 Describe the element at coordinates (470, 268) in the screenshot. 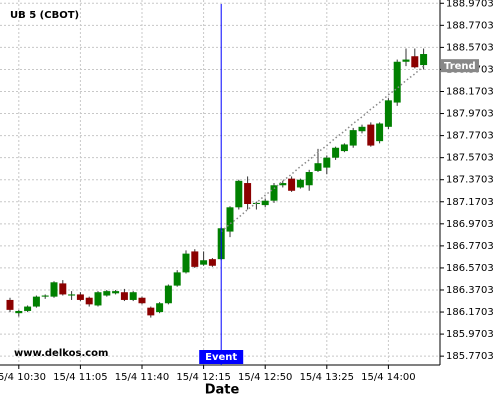

I see `y-tick-label: 186.5703` at that location.